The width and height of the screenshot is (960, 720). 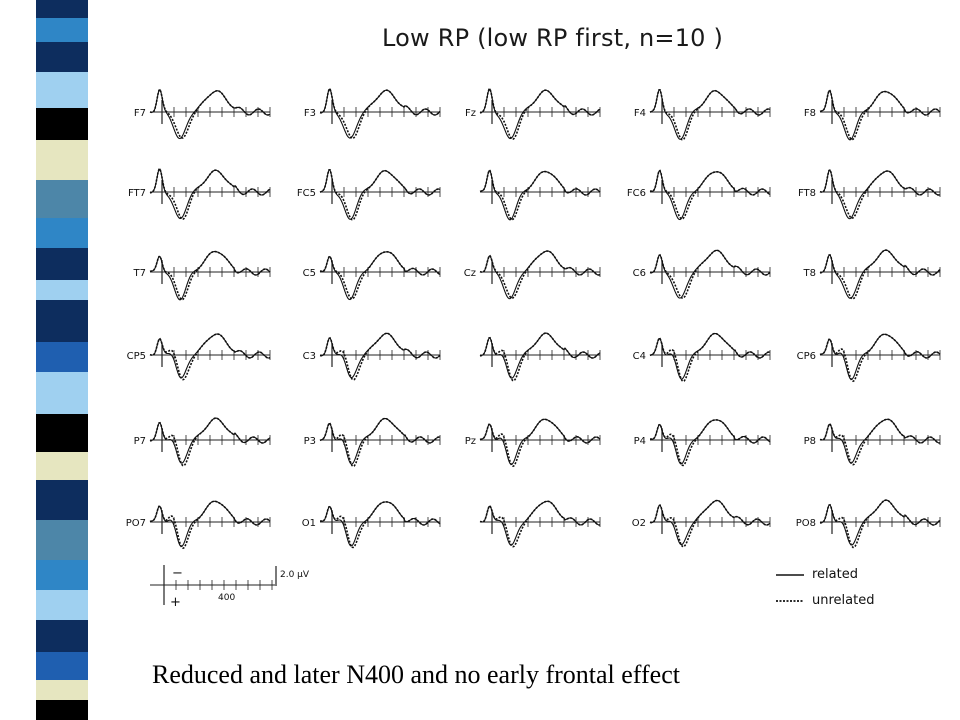 I want to click on scale-amplitude-label: 2.0 µV, so click(x=295, y=575).